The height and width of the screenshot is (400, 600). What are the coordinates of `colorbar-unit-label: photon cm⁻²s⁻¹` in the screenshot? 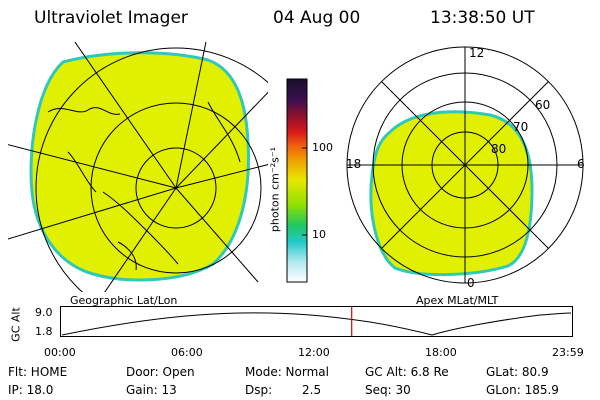 It's located at (275, 189).